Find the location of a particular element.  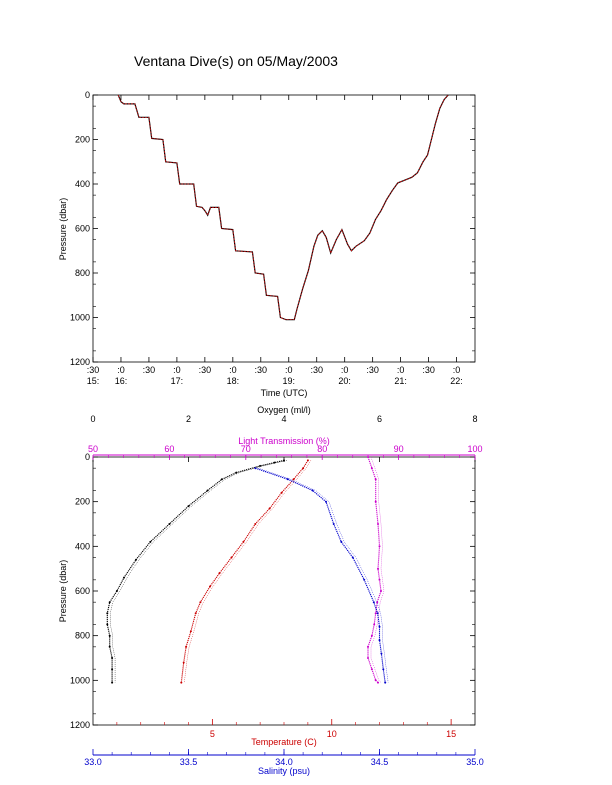

light-transmission-tick-label: 100 is located at coordinates (474, 449).